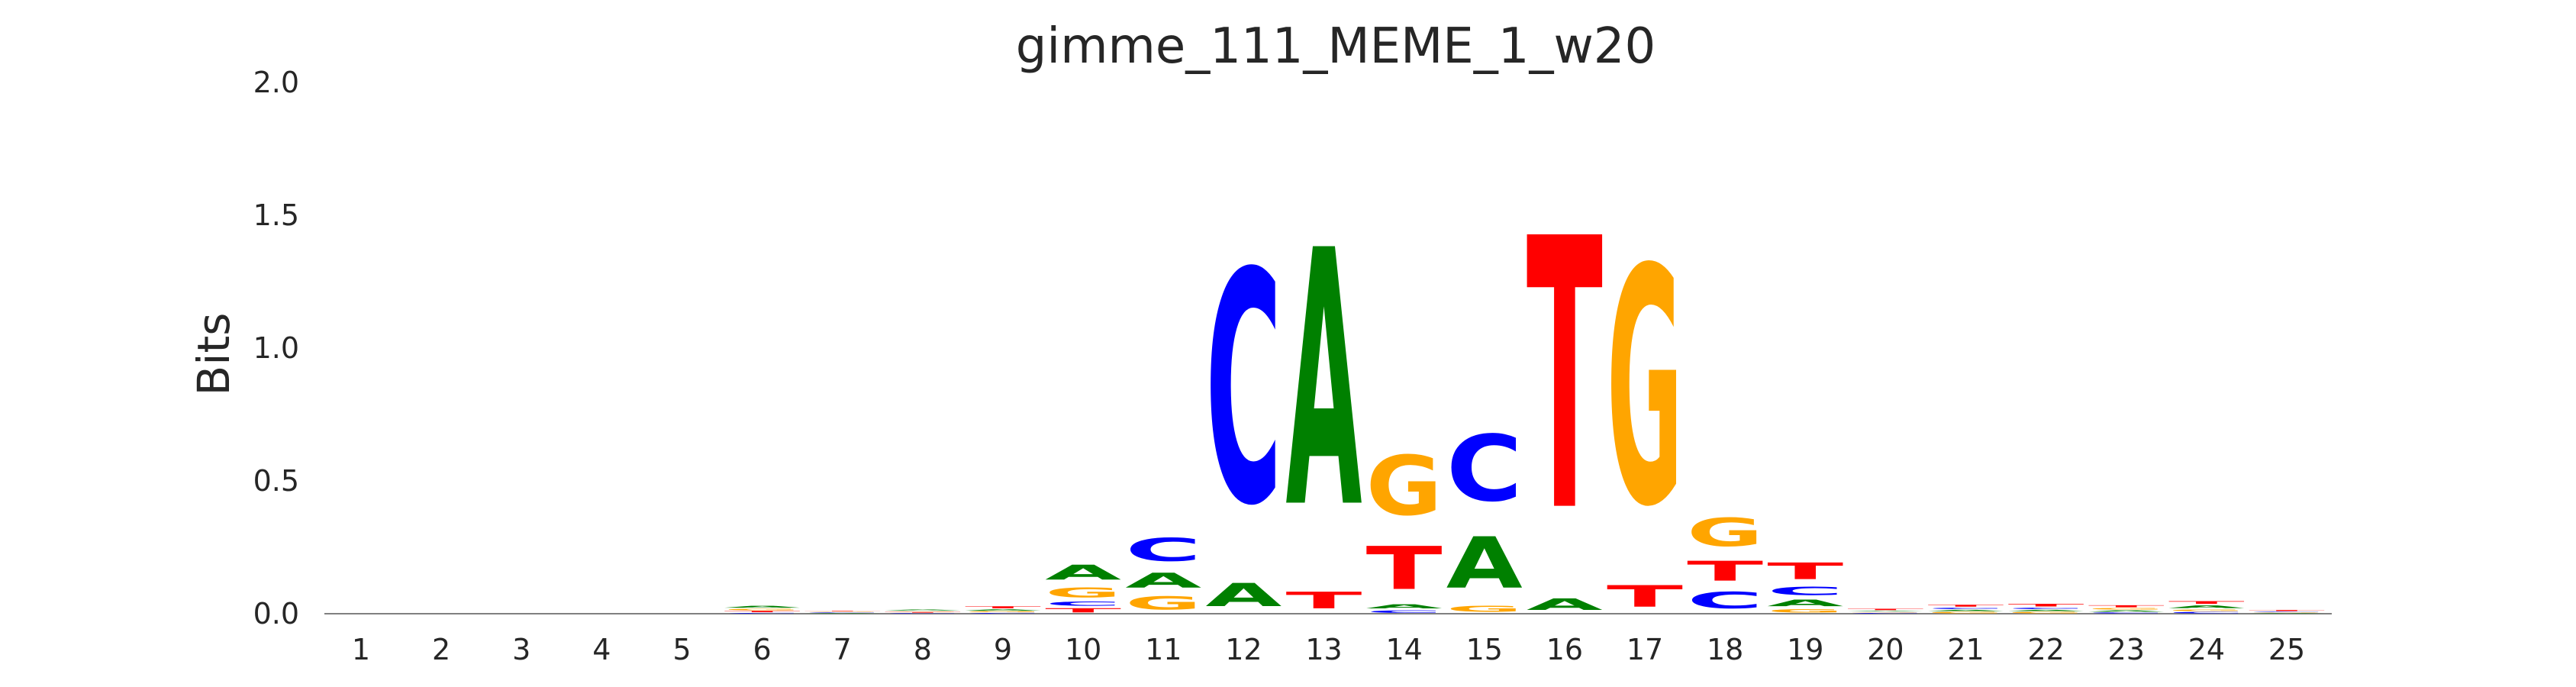 The height and width of the screenshot is (687, 2576). I want to click on y-tick-label: 2.0, so click(276, 82).